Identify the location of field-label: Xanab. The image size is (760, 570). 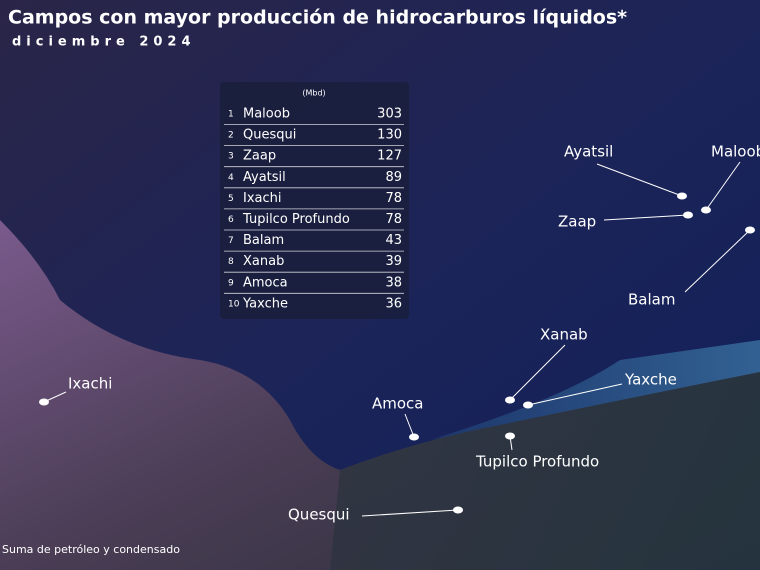
(564, 335).